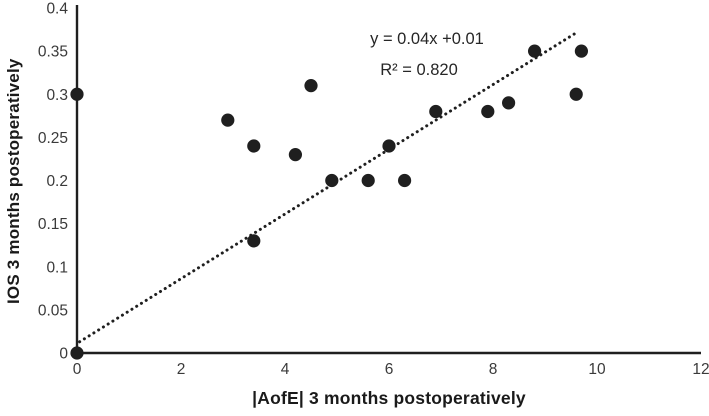 The height and width of the screenshot is (416, 709). I want to click on y-axis-title: IOS 3 months postoperatively, so click(13, 181).